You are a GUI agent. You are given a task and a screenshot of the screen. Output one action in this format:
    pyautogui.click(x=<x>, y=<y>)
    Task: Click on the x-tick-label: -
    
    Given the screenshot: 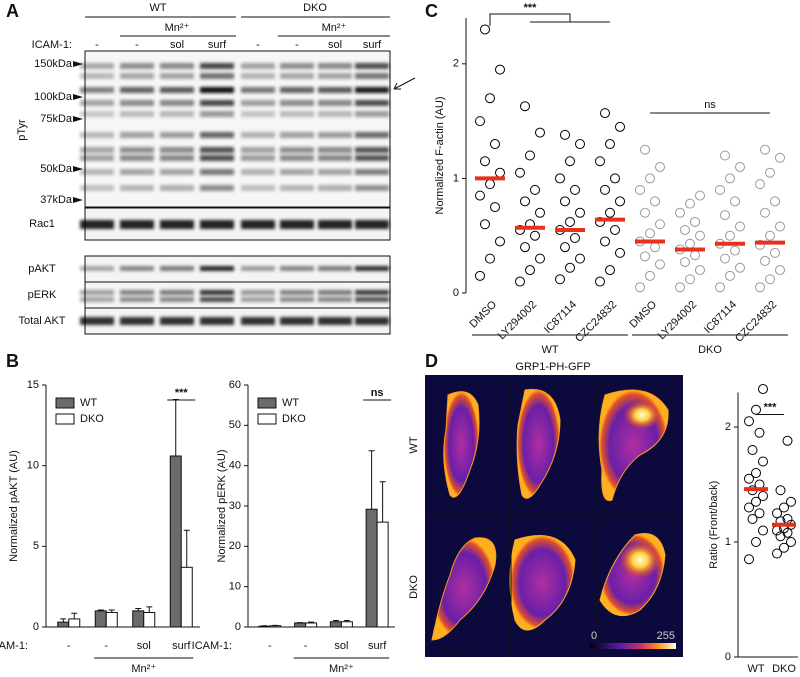 What is the action you would take?
    pyautogui.click(x=69, y=646)
    